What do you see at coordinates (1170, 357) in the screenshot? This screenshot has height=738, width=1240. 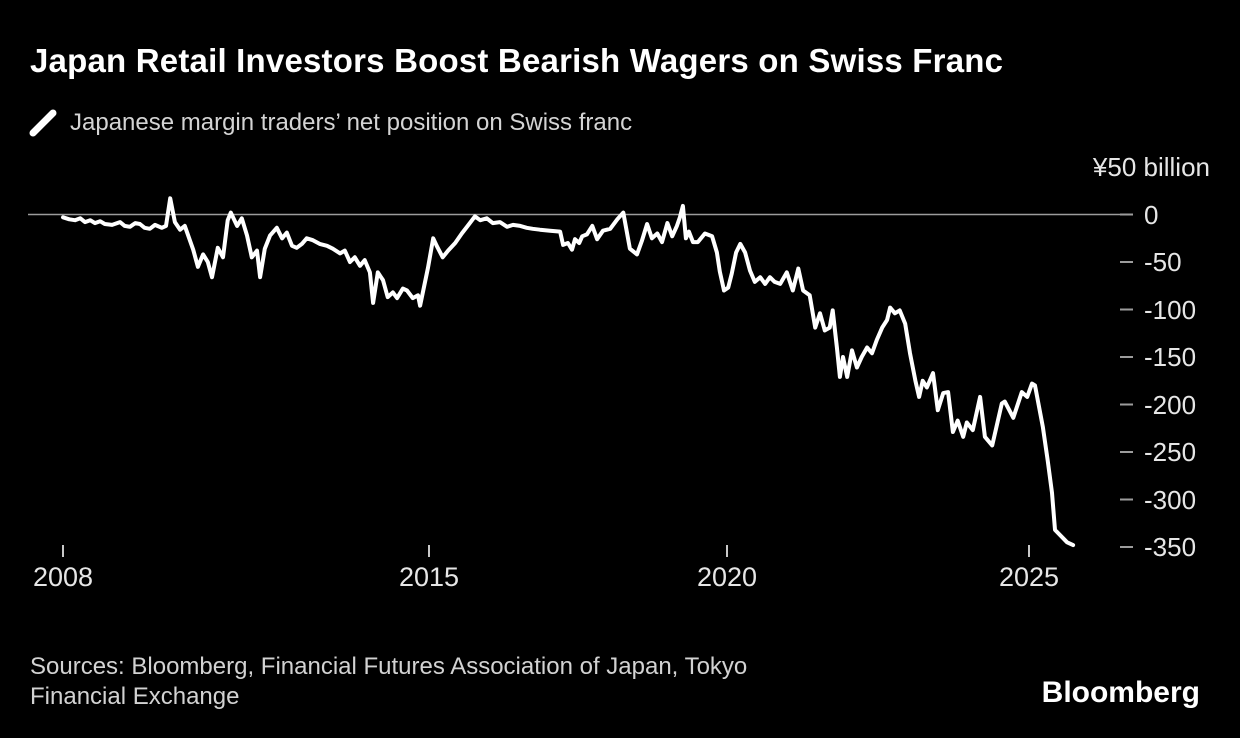 I see `y-tick-label: -150` at bounding box center [1170, 357].